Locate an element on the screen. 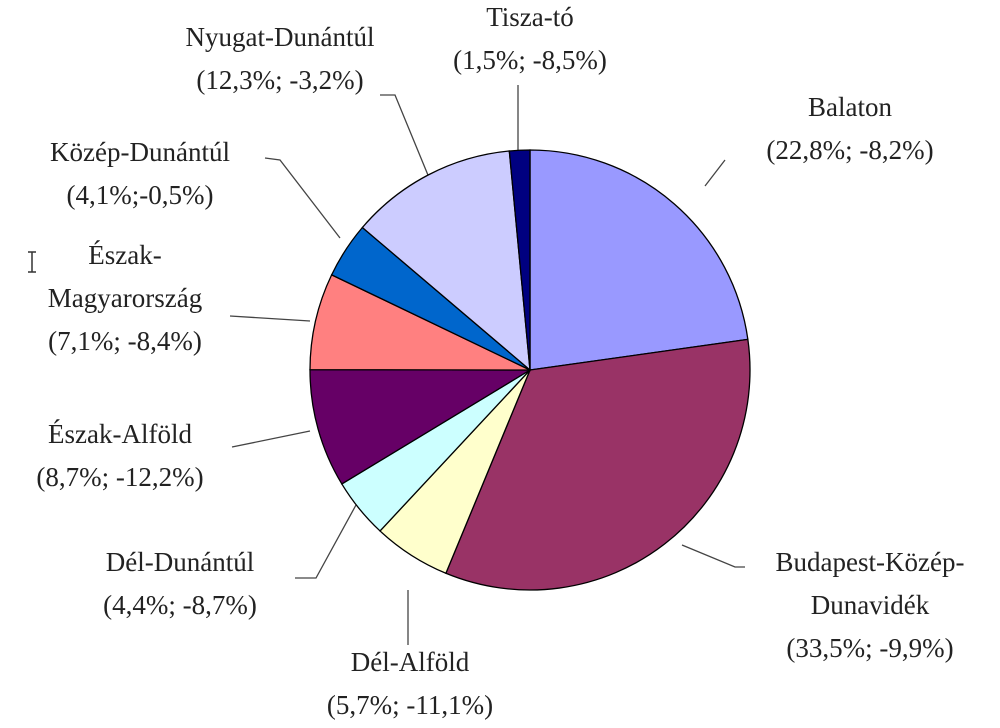  slice-label: Észak- is located at coordinates (124, 255).